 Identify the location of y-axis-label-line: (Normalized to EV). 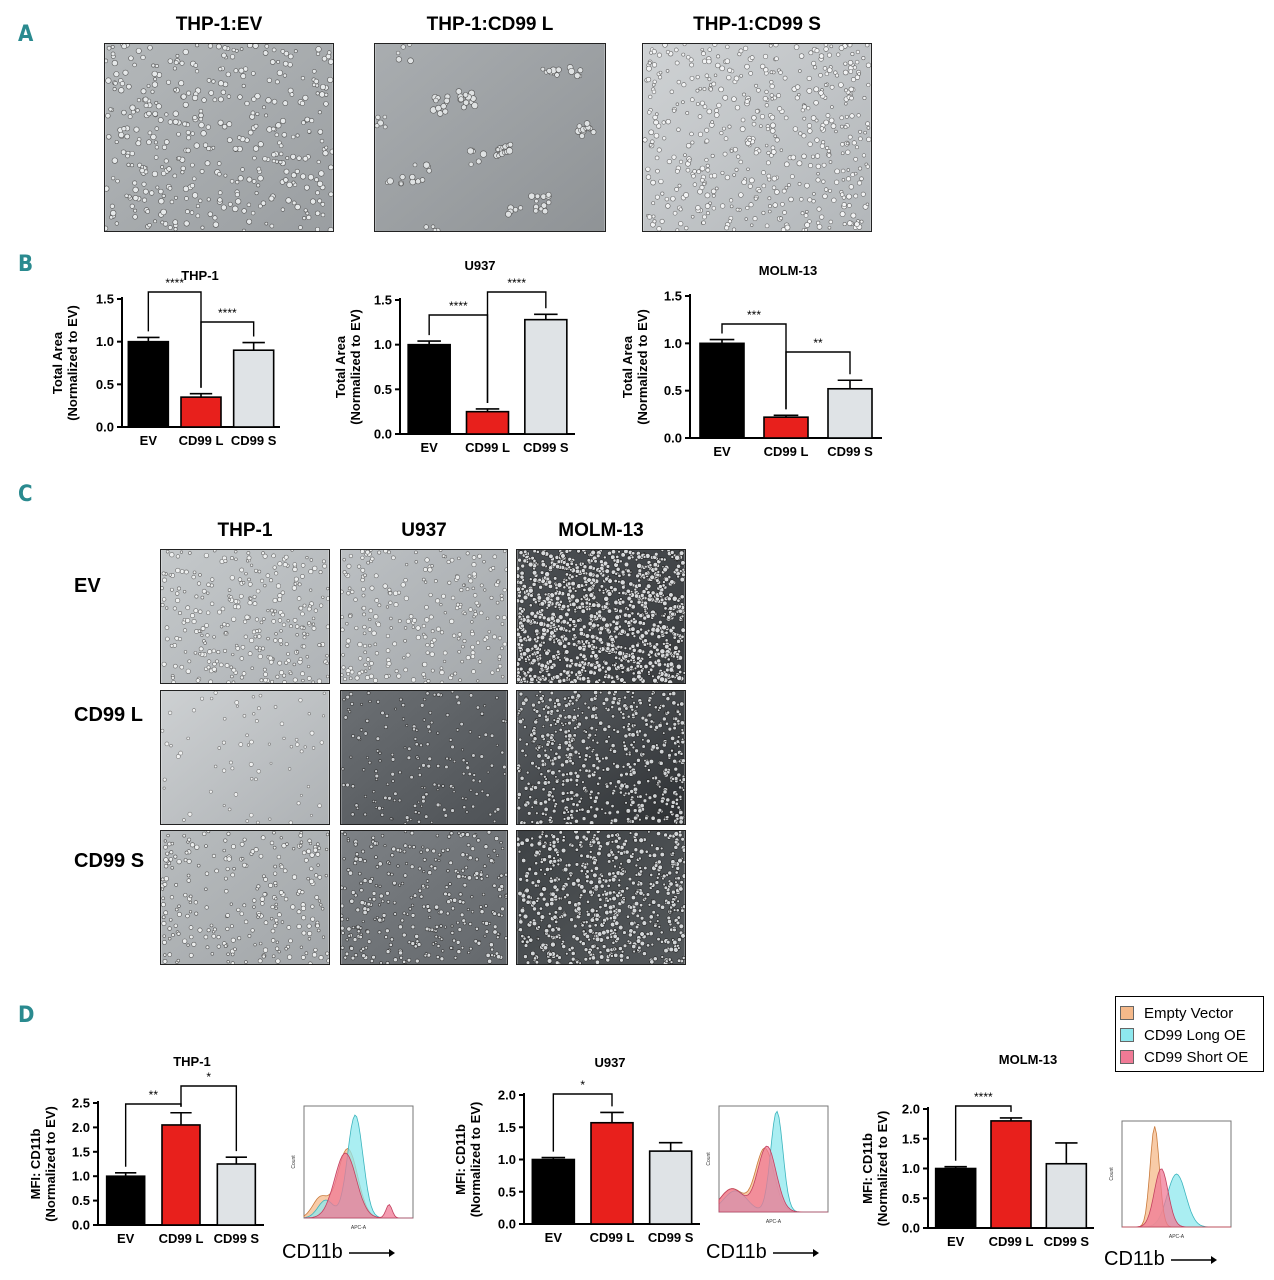
(355, 367).